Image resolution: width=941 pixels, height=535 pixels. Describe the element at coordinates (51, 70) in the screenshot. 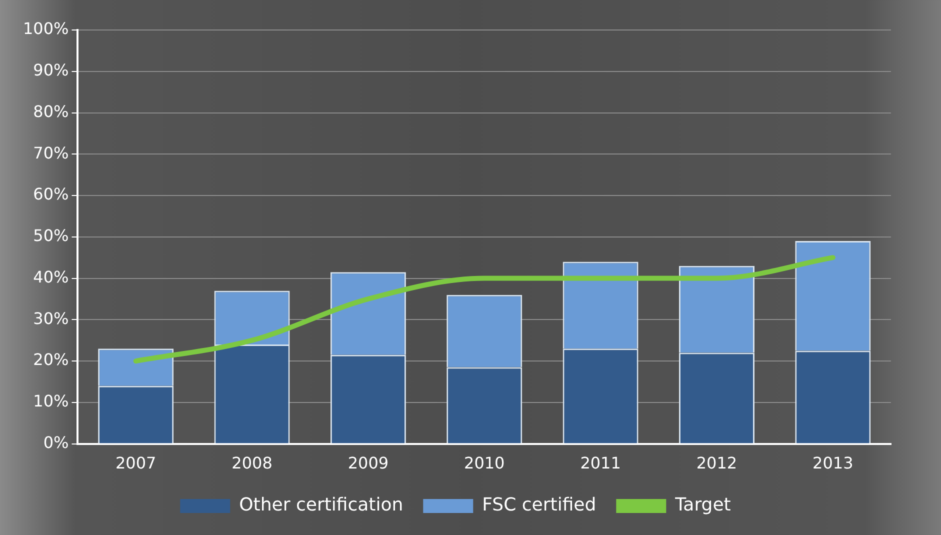

I see `y-tick-label: 90%` at that location.